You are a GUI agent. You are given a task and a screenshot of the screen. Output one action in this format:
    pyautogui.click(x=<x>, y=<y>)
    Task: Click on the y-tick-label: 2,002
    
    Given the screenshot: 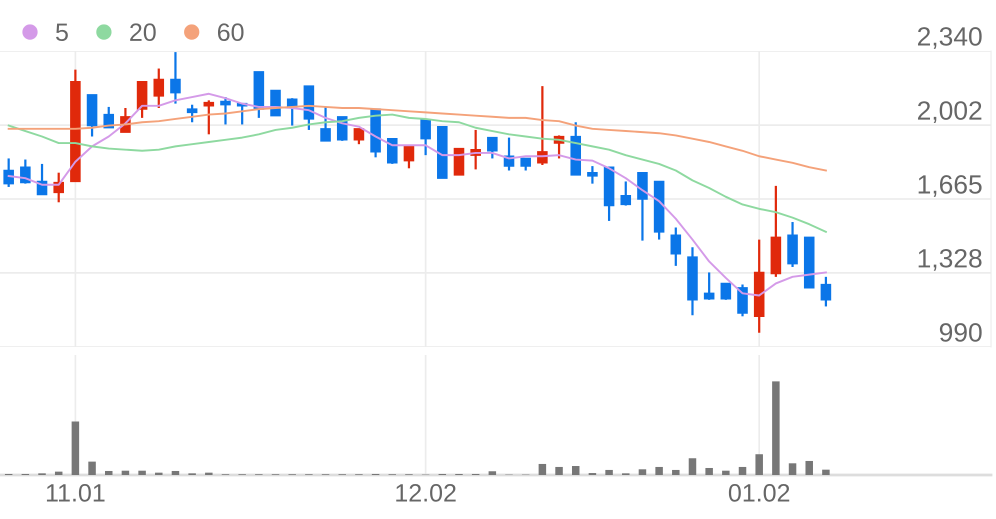 What is the action you would take?
    pyautogui.click(x=950, y=112)
    